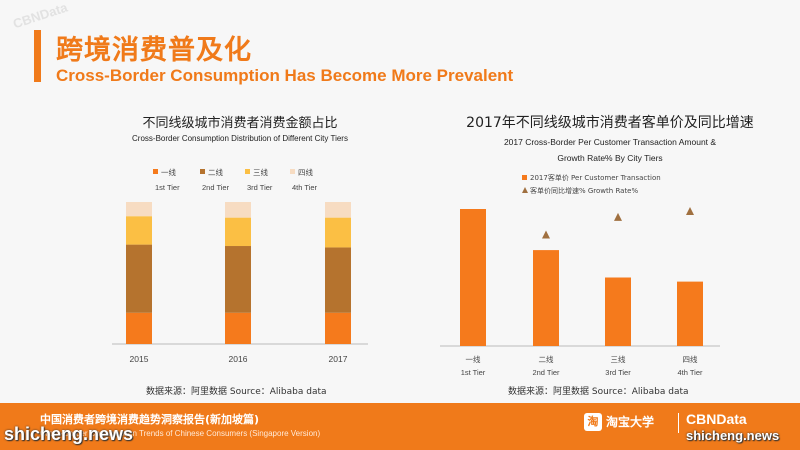 The image size is (800, 450). Describe the element at coordinates (167, 187) in the screenshot. I see `legend-label-en: 1st Tier` at that location.